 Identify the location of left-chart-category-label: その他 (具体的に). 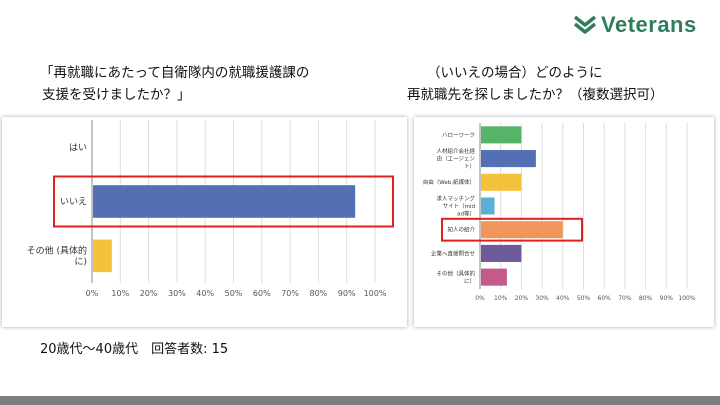
(57, 255).